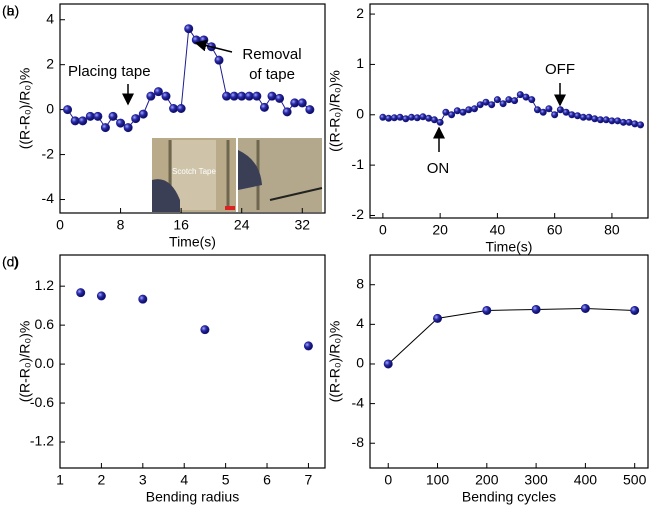  I want to click on inset-label: Scotch Tape, so click(194, 171).